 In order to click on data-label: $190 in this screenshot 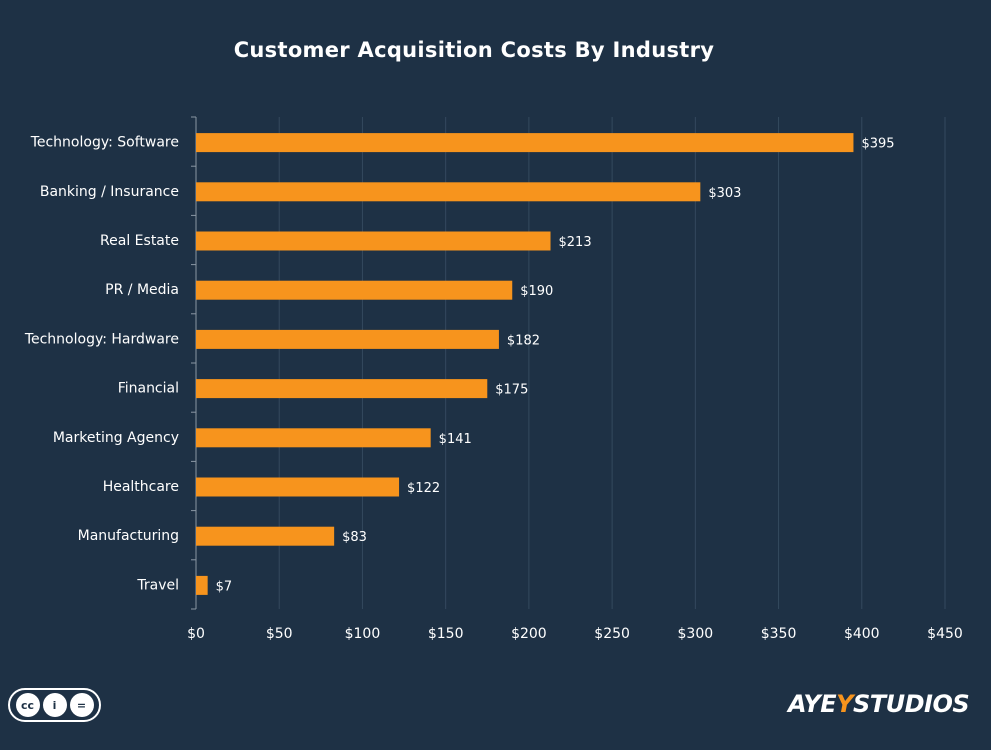, I will do `click(536, 291)`.